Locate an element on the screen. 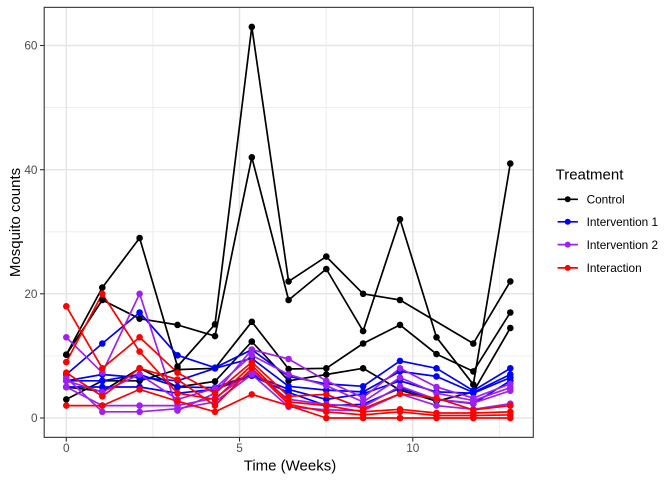 This screenshot has width=672, height=480. svg-text: Treatment is located at coordinates (590, 174).